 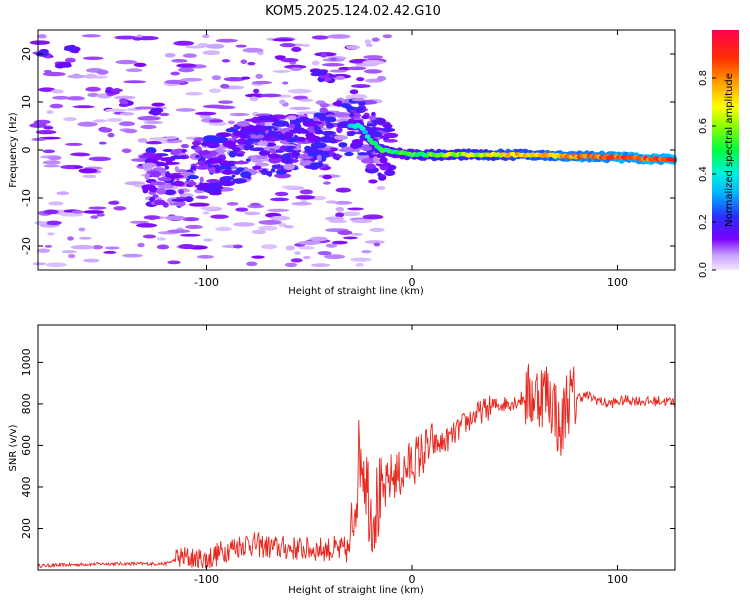 What do you see at coordinates (703, 270) in the screenshot?
I see `colorbar-tick-label: 0.0` at bounding box center [703, 270].